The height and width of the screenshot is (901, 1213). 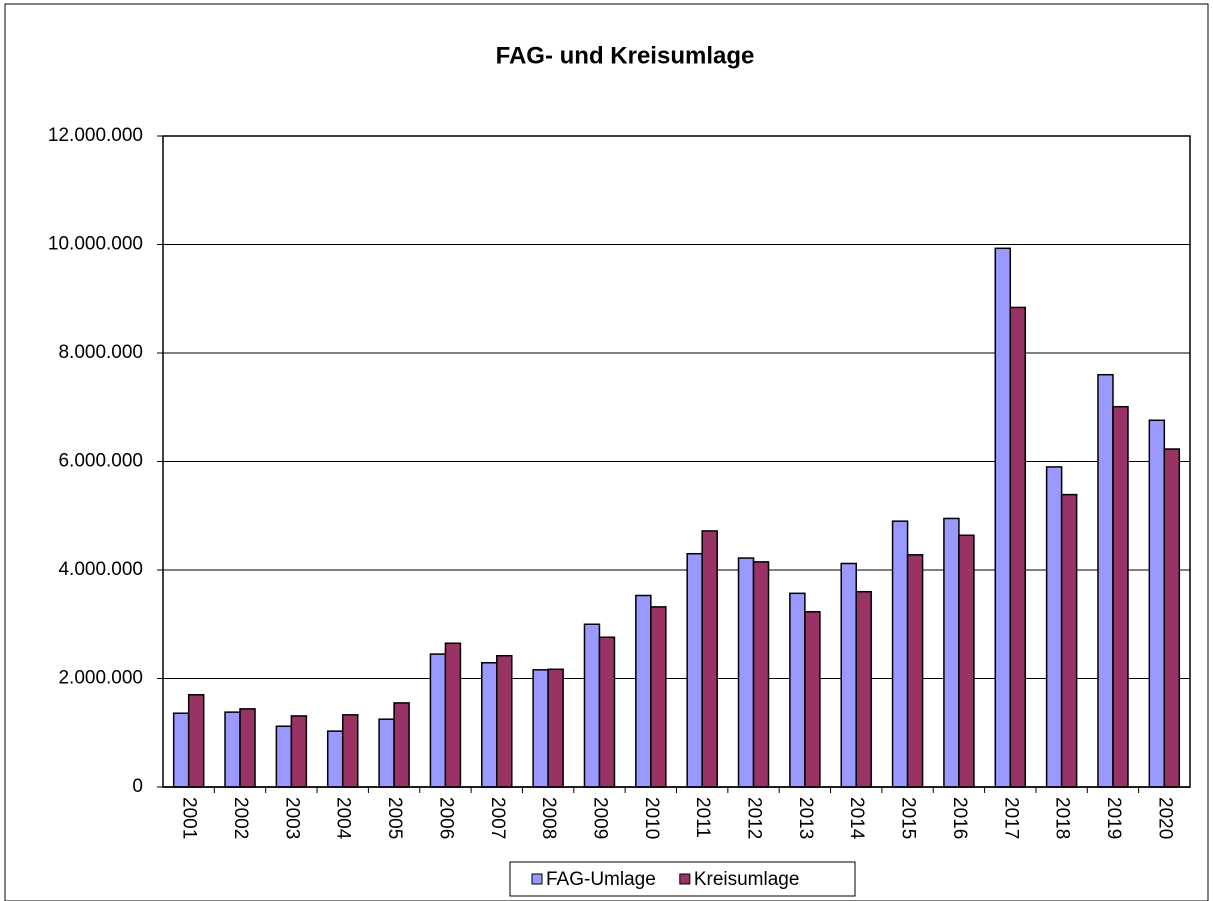 I want to click on y-tick-label: 8.000.000, so click(x=100, y=352).